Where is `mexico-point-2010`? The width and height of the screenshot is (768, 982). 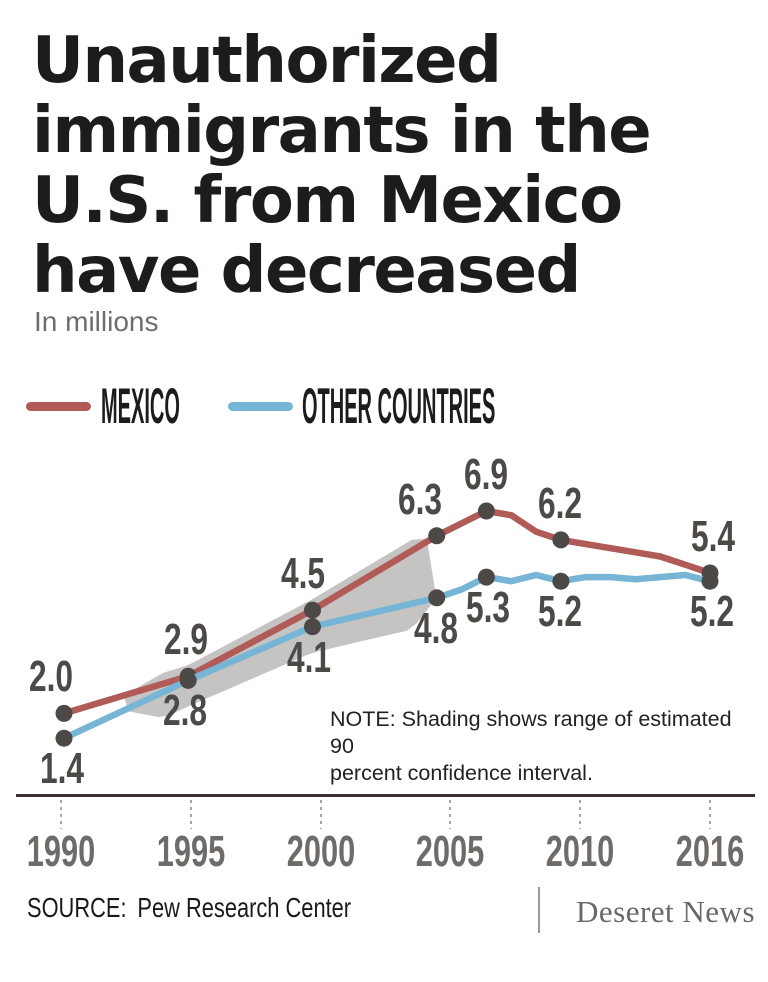
mexico-point-2010 is located at coordinates (561, 540).